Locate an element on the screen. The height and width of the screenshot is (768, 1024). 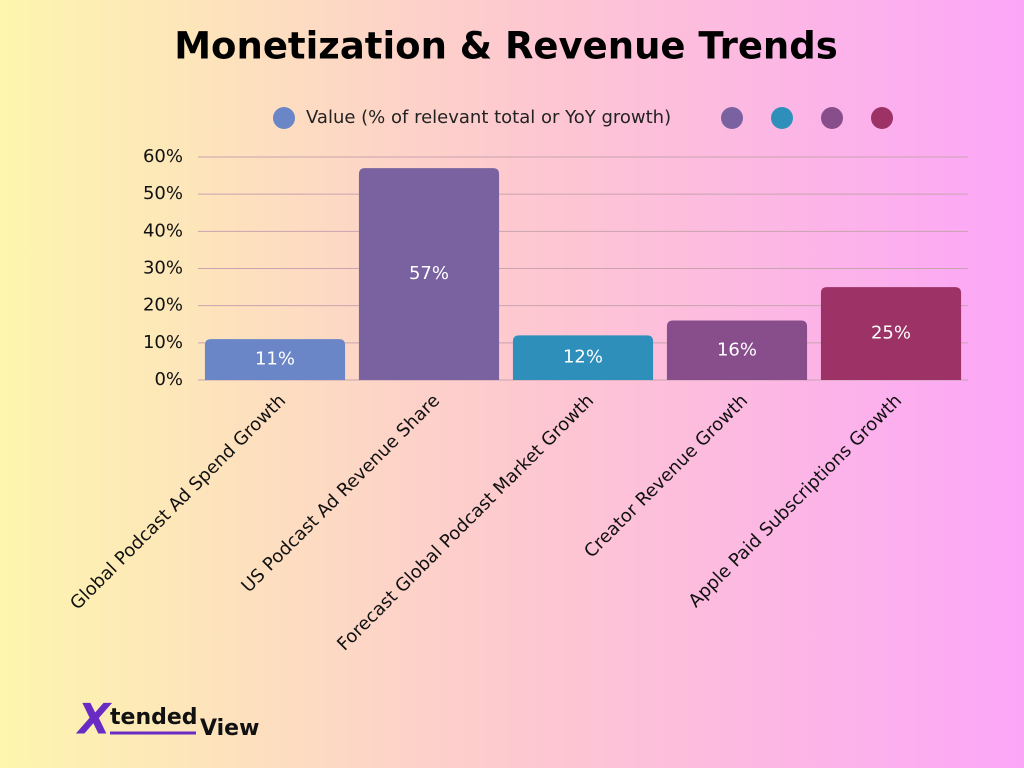
data-label: 11% is located at coordinates (275, 359).